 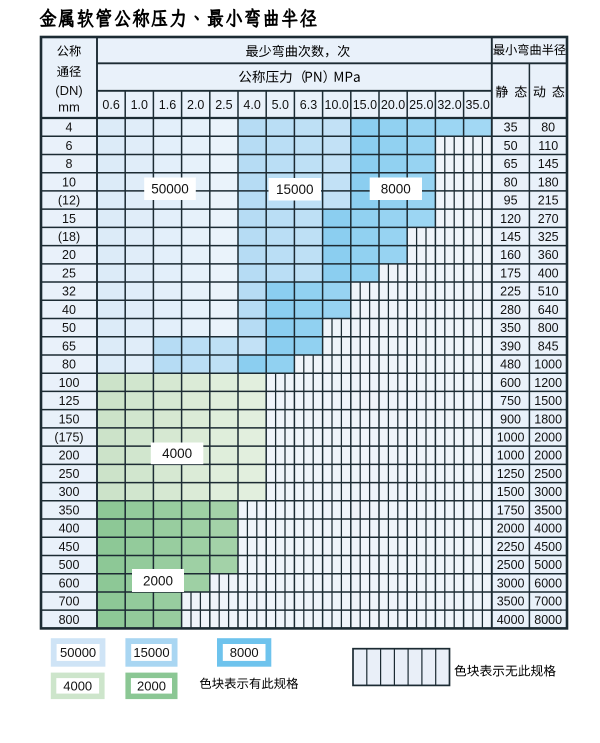 I want to click on svg-text: (12), so click(x=69, y=201).